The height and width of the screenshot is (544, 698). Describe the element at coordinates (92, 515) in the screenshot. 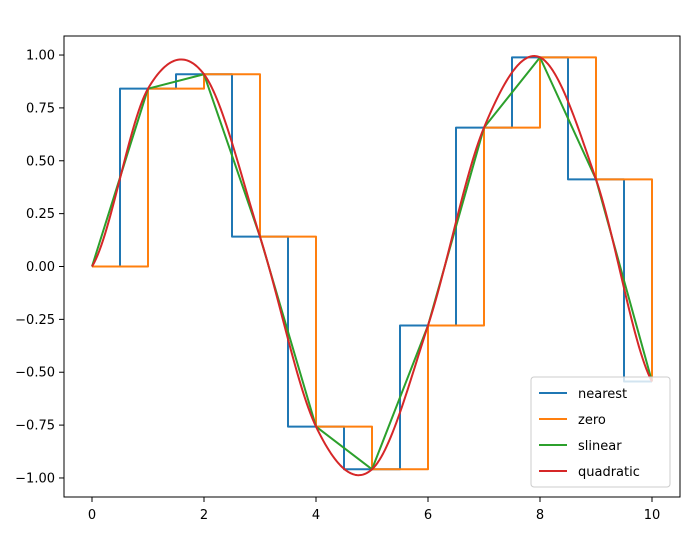

I see `x-tick-label: 0` at that location.